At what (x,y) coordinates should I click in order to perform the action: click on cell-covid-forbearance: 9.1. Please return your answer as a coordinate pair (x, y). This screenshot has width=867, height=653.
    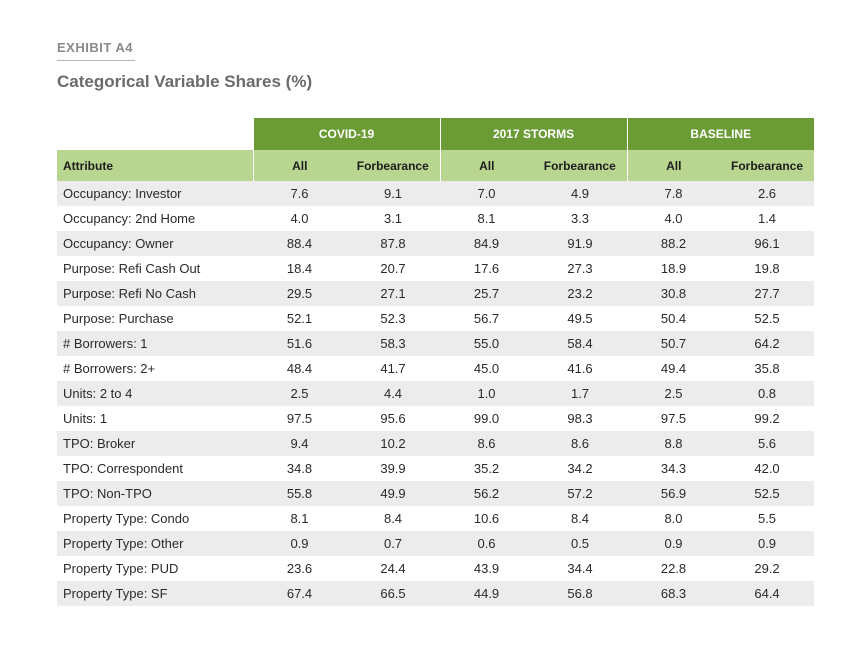
    Looking at the image, I should click on (393, 193).